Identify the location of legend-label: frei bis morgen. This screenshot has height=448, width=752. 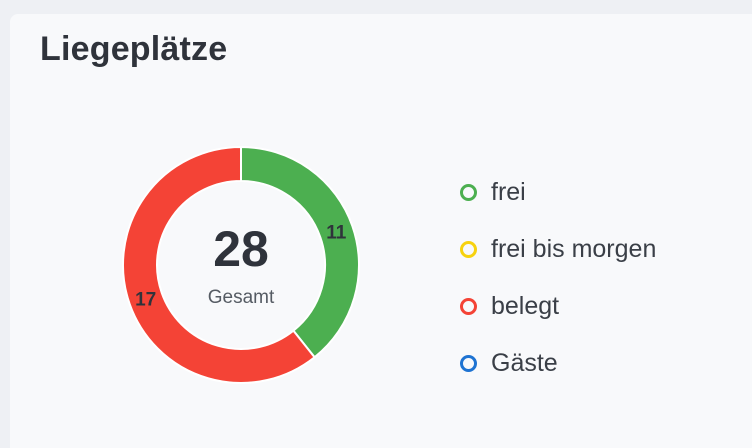
(574, 249).